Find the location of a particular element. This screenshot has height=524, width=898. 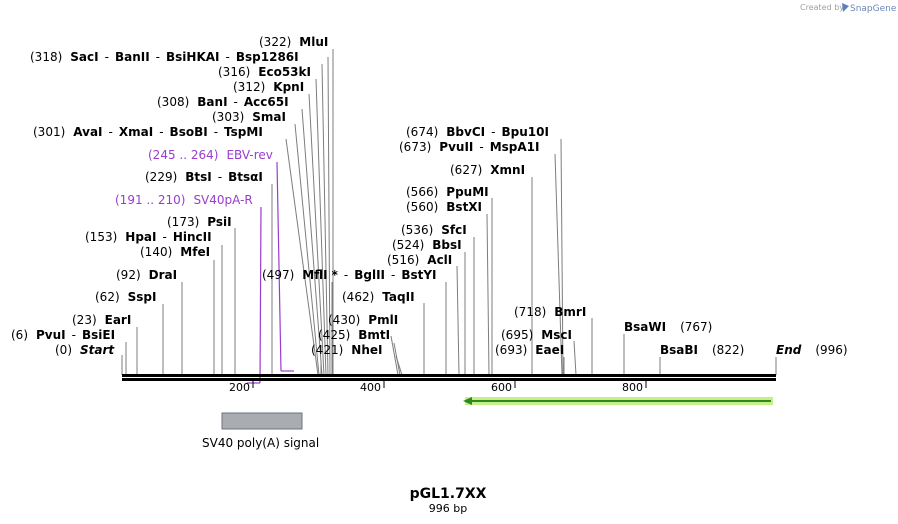

feature-label: SV40 poly(A) signal is located at coordinates (260, 443).